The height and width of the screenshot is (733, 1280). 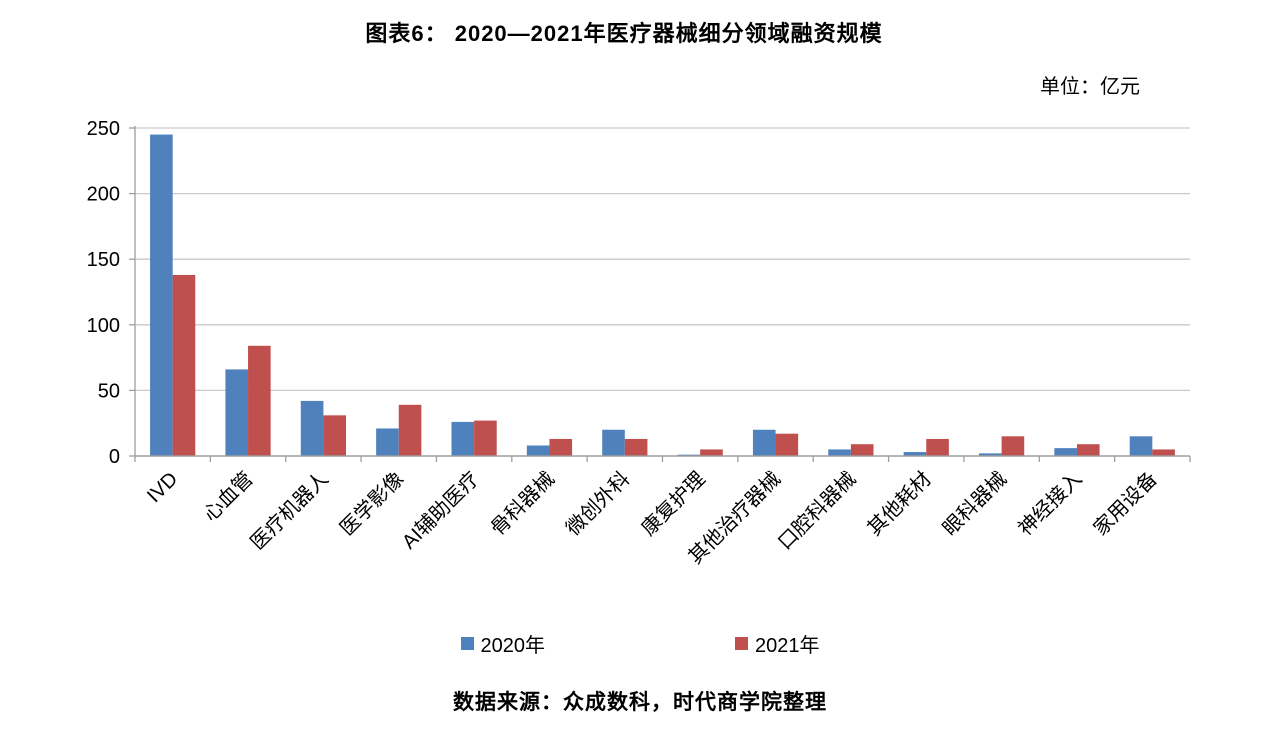 What do you see at coordinates (485, 438) in the screenshot?
I see `bar-2021年-AI辅助医疗` at bounding box center [485, 438].